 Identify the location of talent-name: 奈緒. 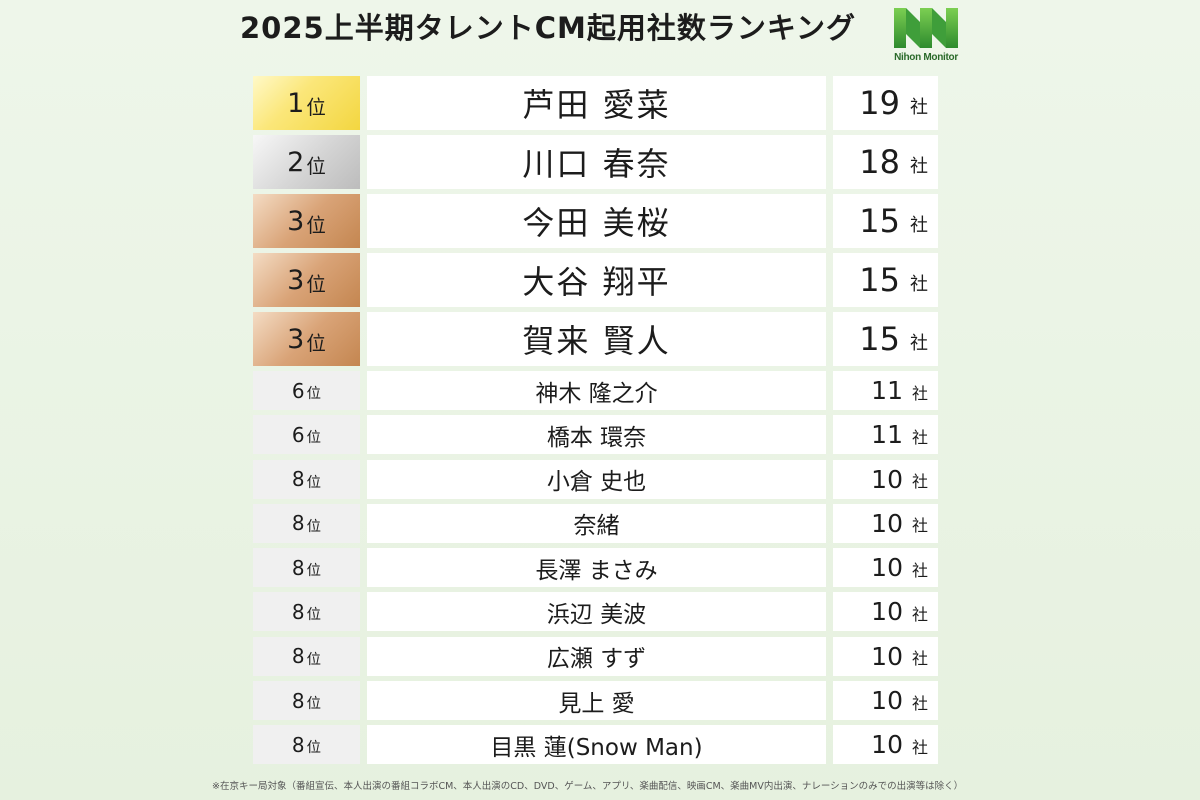
(596, 523).